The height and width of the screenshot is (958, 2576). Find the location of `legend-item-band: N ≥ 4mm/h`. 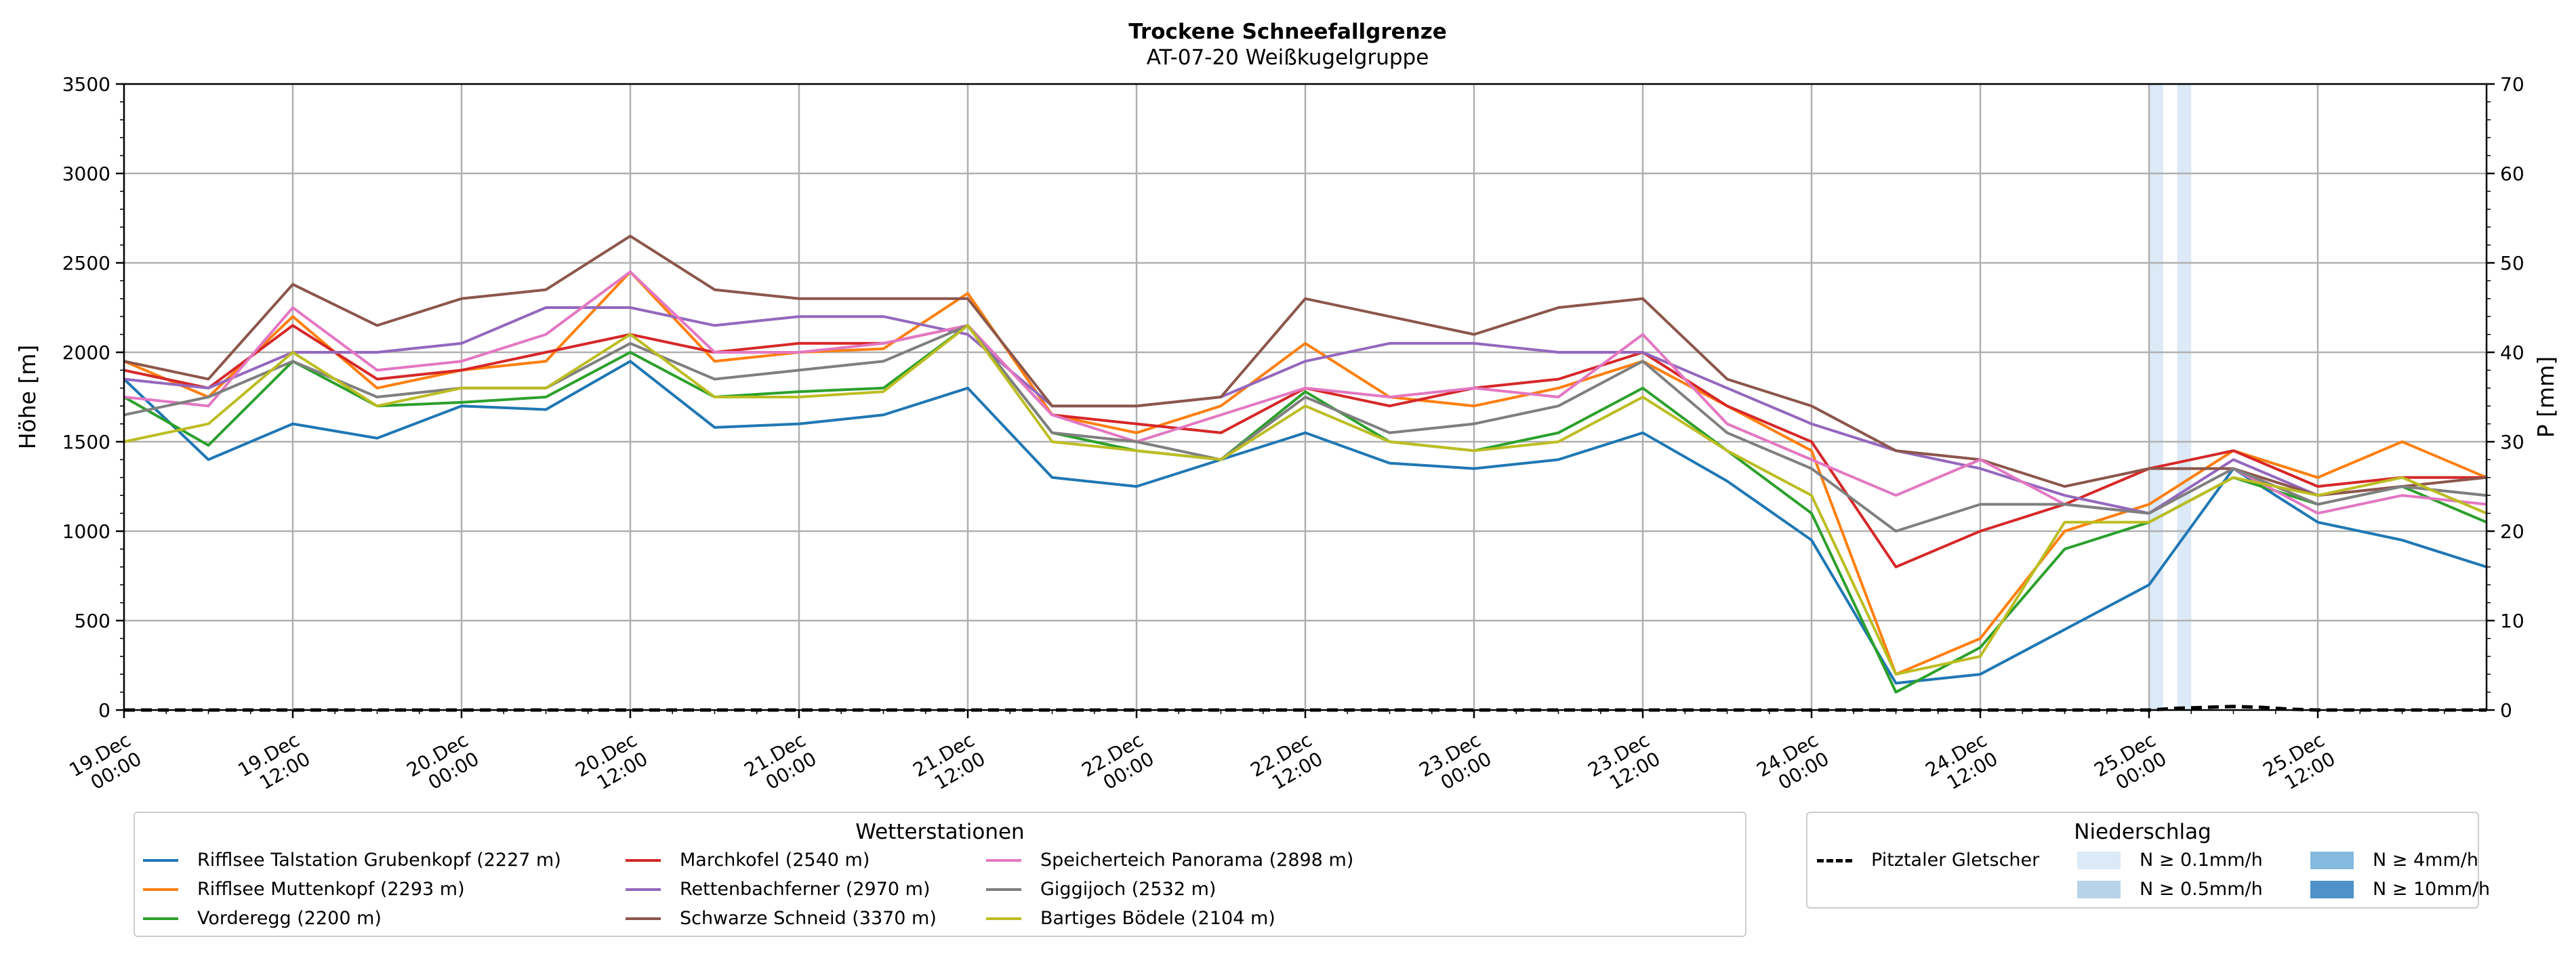

legend-item-band: N ≥ 4mm/h is located at coordinates (2394, 860).